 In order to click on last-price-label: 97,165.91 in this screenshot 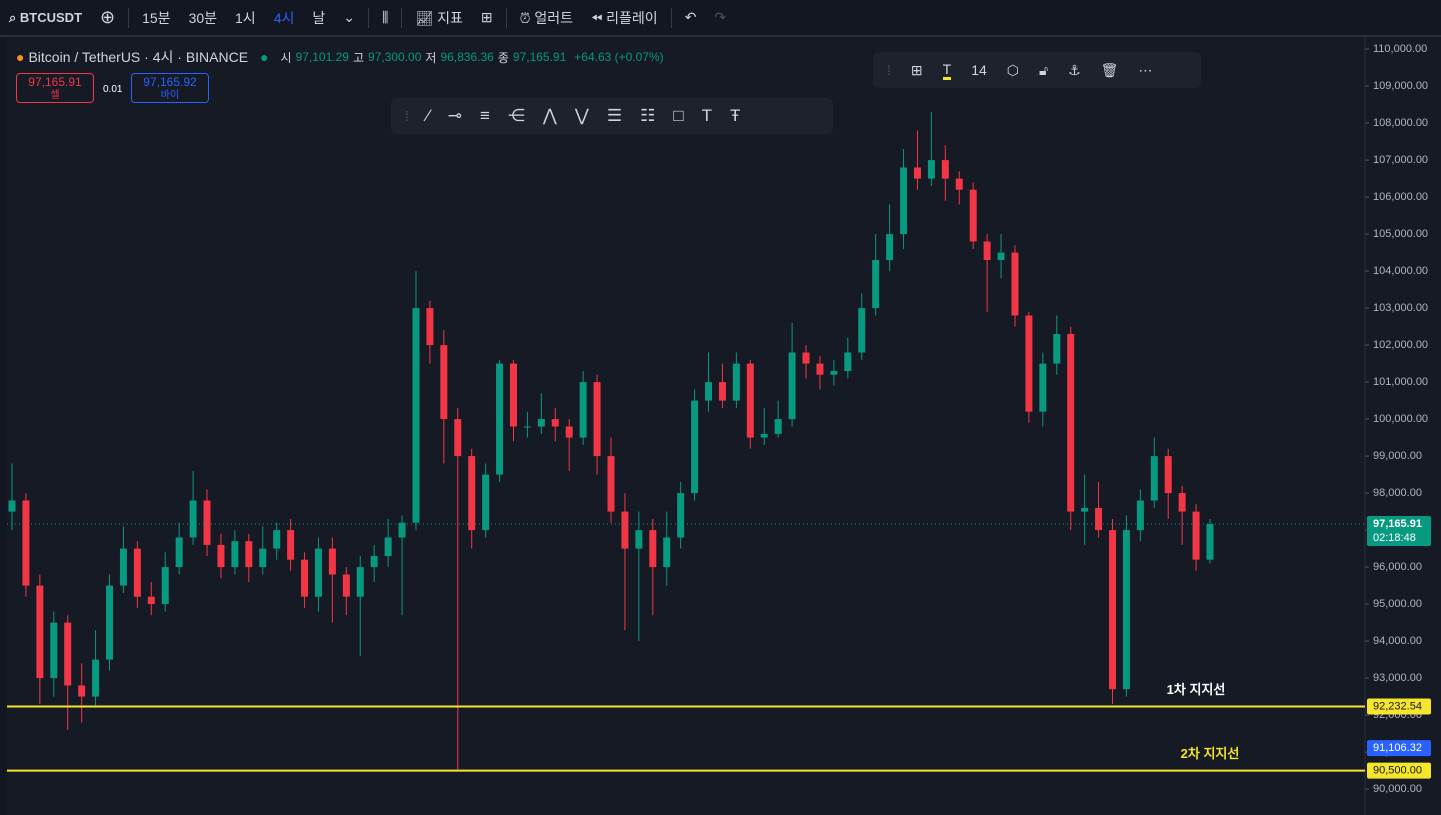, I will do `click(1397, 524)`.